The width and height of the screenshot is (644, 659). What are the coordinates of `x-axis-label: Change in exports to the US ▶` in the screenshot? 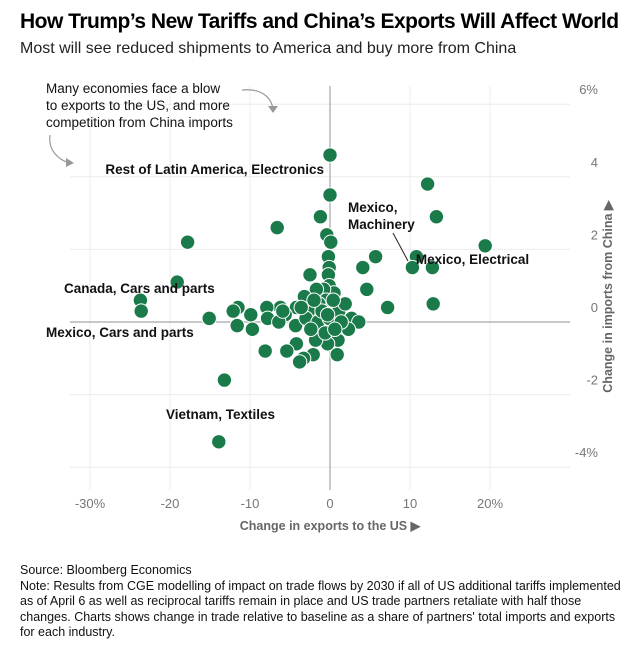 It's located at (331, 526).